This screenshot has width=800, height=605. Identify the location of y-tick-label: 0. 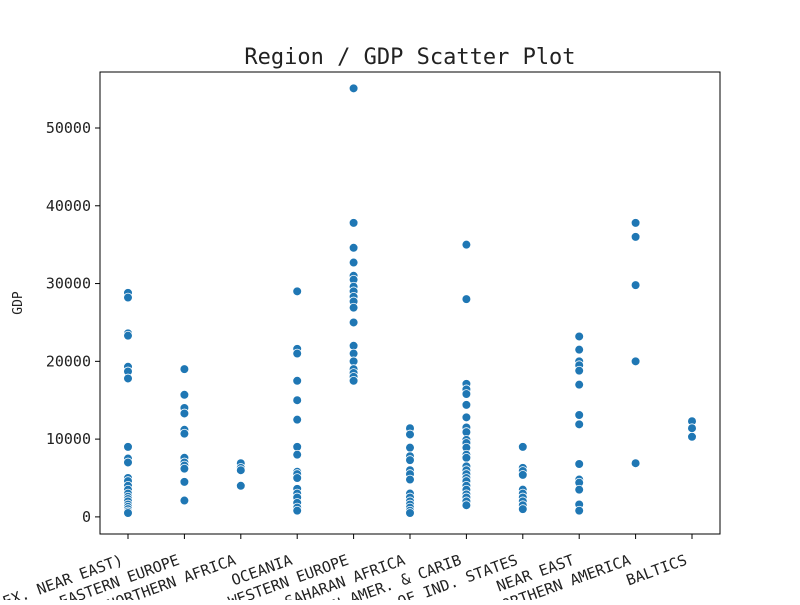
(86, 517).